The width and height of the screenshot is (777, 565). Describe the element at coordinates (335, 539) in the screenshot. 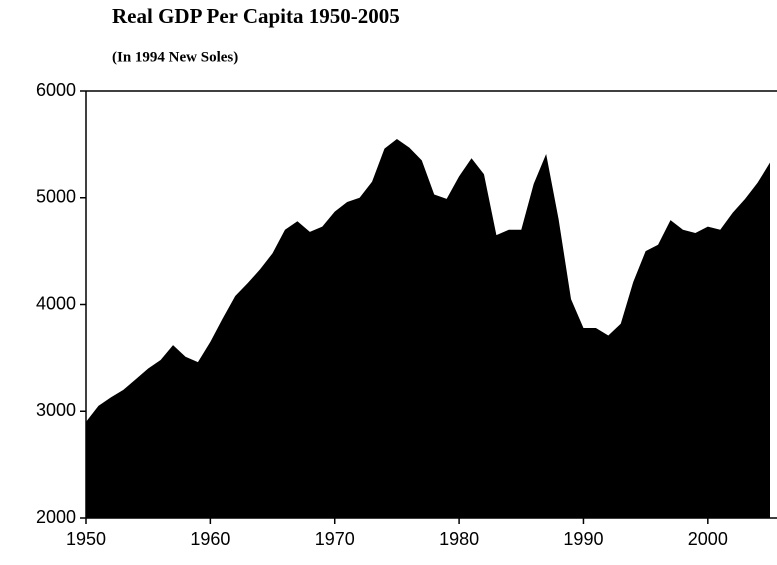

I see `x-tick-label: 1970` at that location.